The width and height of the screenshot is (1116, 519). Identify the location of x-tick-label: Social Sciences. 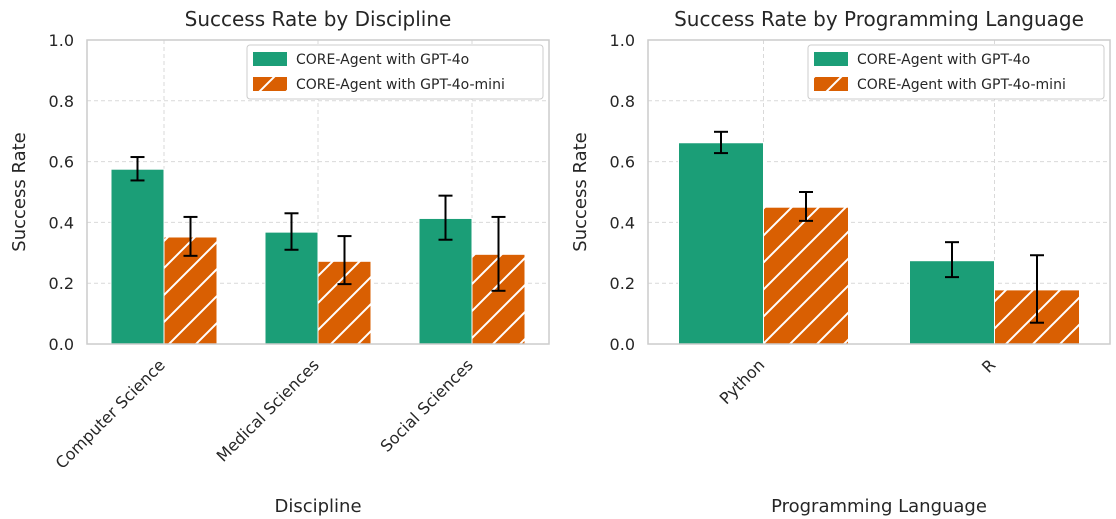
(426, 405).